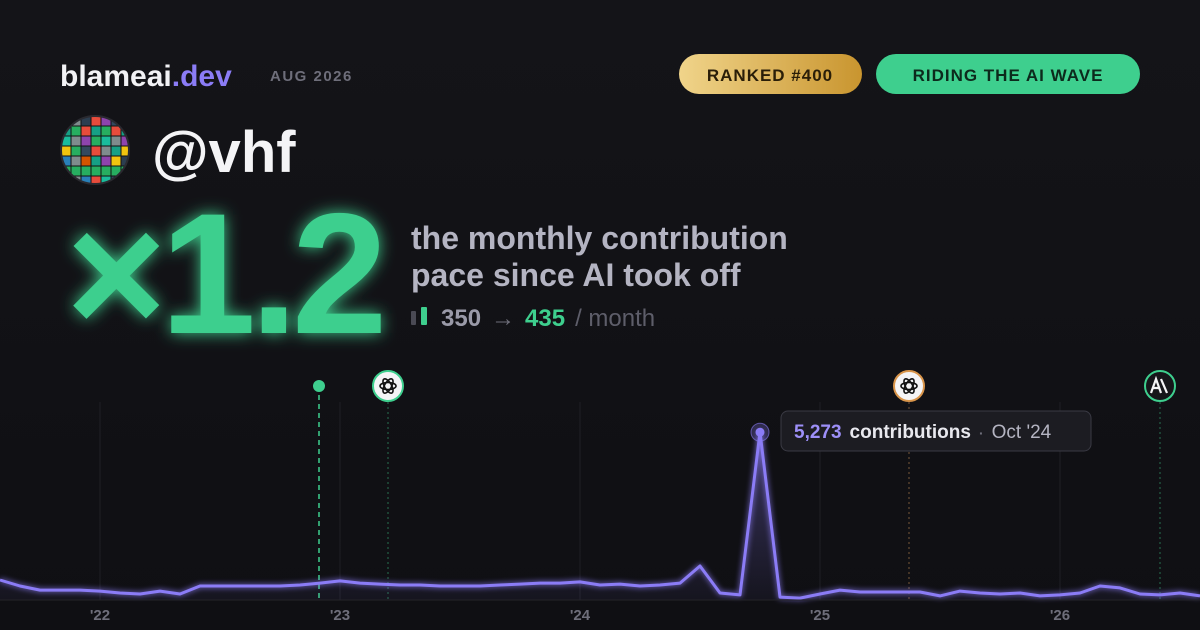 The width and height of the screenshot is (1200, 630). Describe the element at coordinates (818, 432) in the screenshot. I see `tooltip-value: 5,273` at that location.